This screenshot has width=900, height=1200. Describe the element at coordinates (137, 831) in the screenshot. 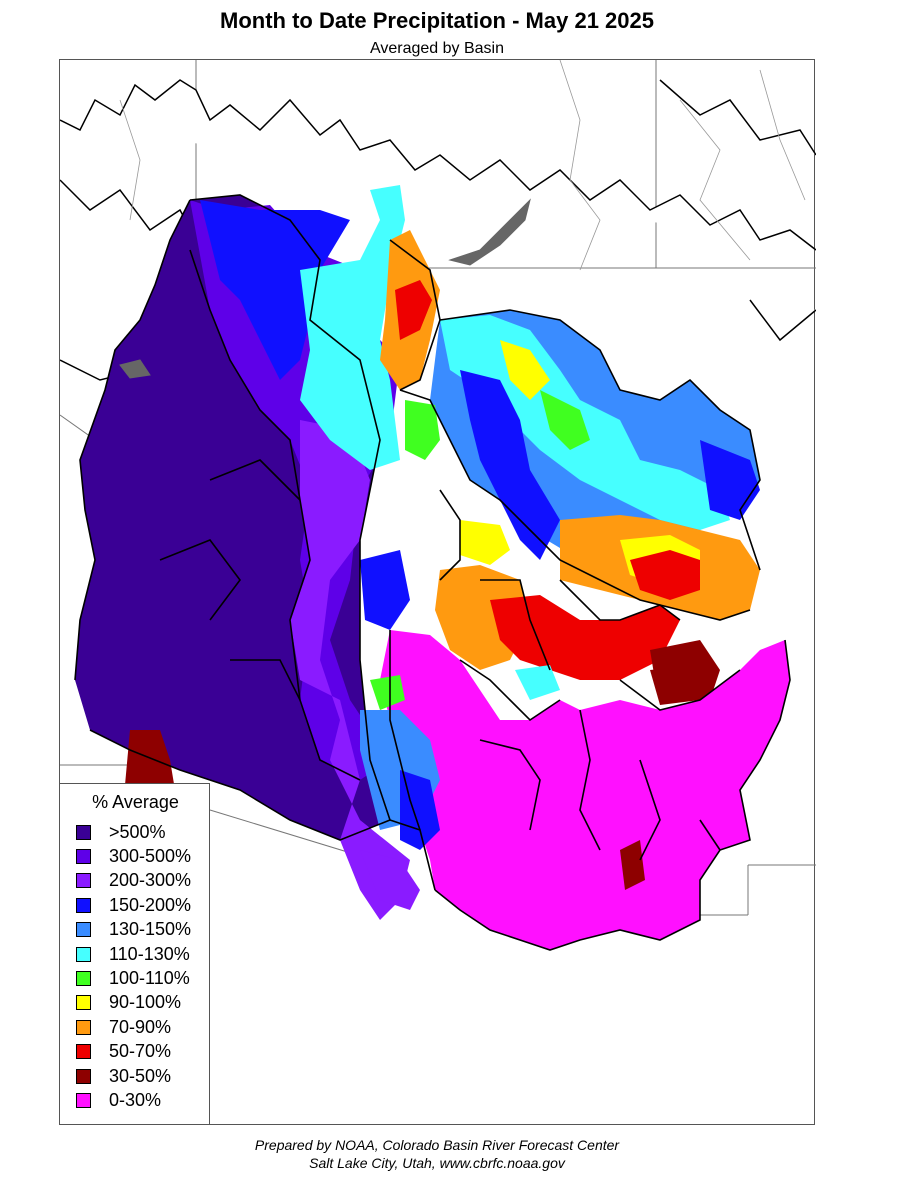

I see `legend-label: >500%` at that location.